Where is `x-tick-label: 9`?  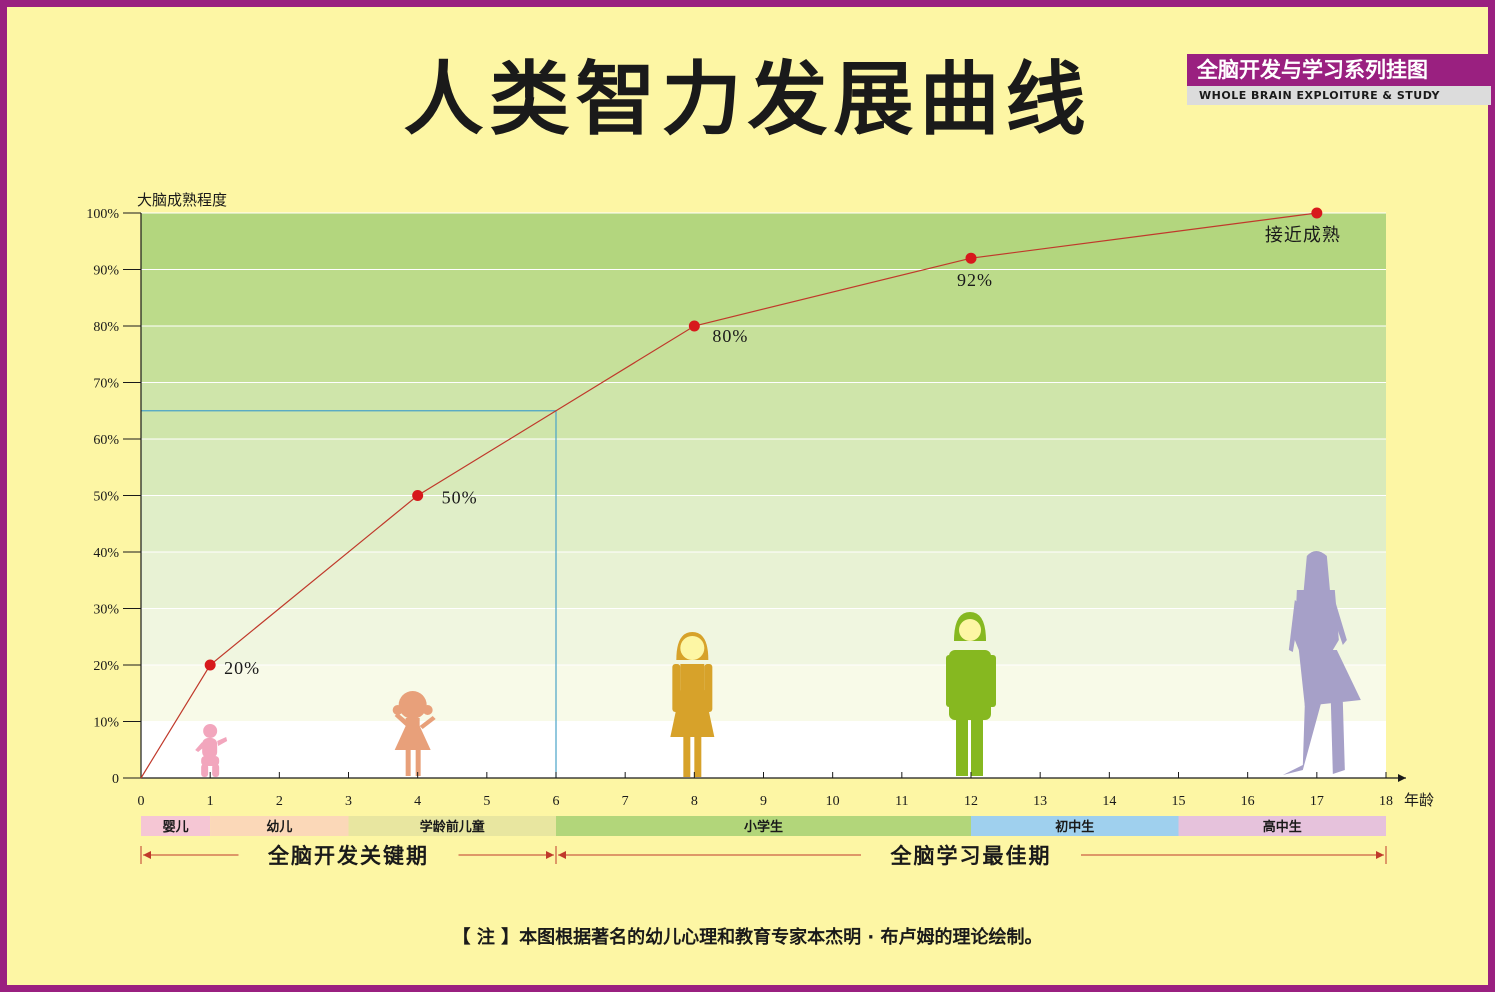
x-tick-label: 9 is located at coordinates (763, 801).